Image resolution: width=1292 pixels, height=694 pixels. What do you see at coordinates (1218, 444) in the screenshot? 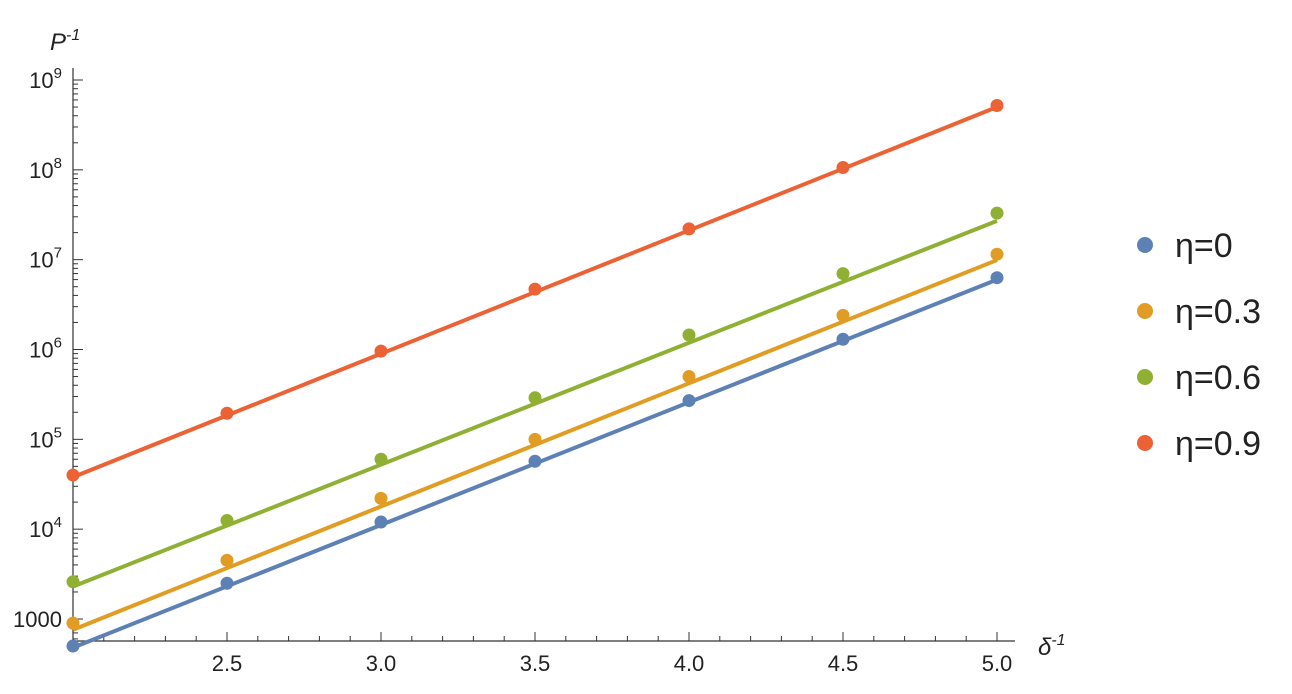
I see `legend-label: η=0.9` at bounding box center [1218, 444].